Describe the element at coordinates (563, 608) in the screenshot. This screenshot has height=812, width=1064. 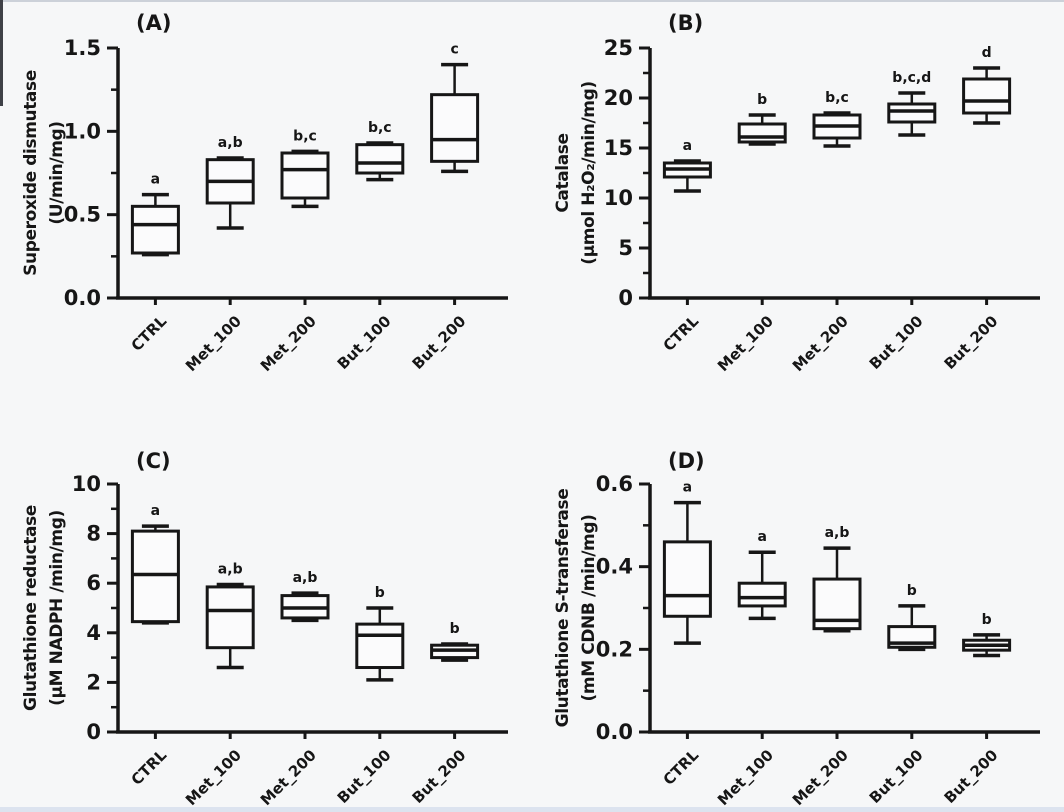
I see `y-axis-title-line1: Glutathione S-transferase` at that location.